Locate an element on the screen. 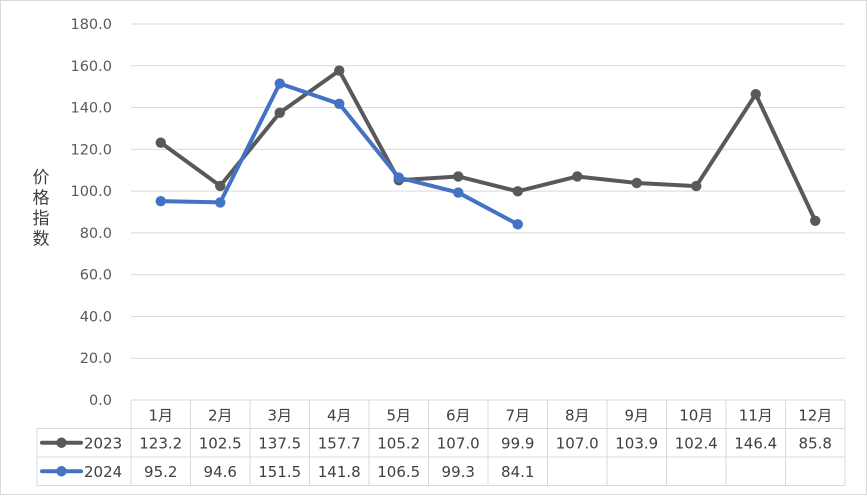  y-axis-title-char: 指 is located at coordinates (41, 219).